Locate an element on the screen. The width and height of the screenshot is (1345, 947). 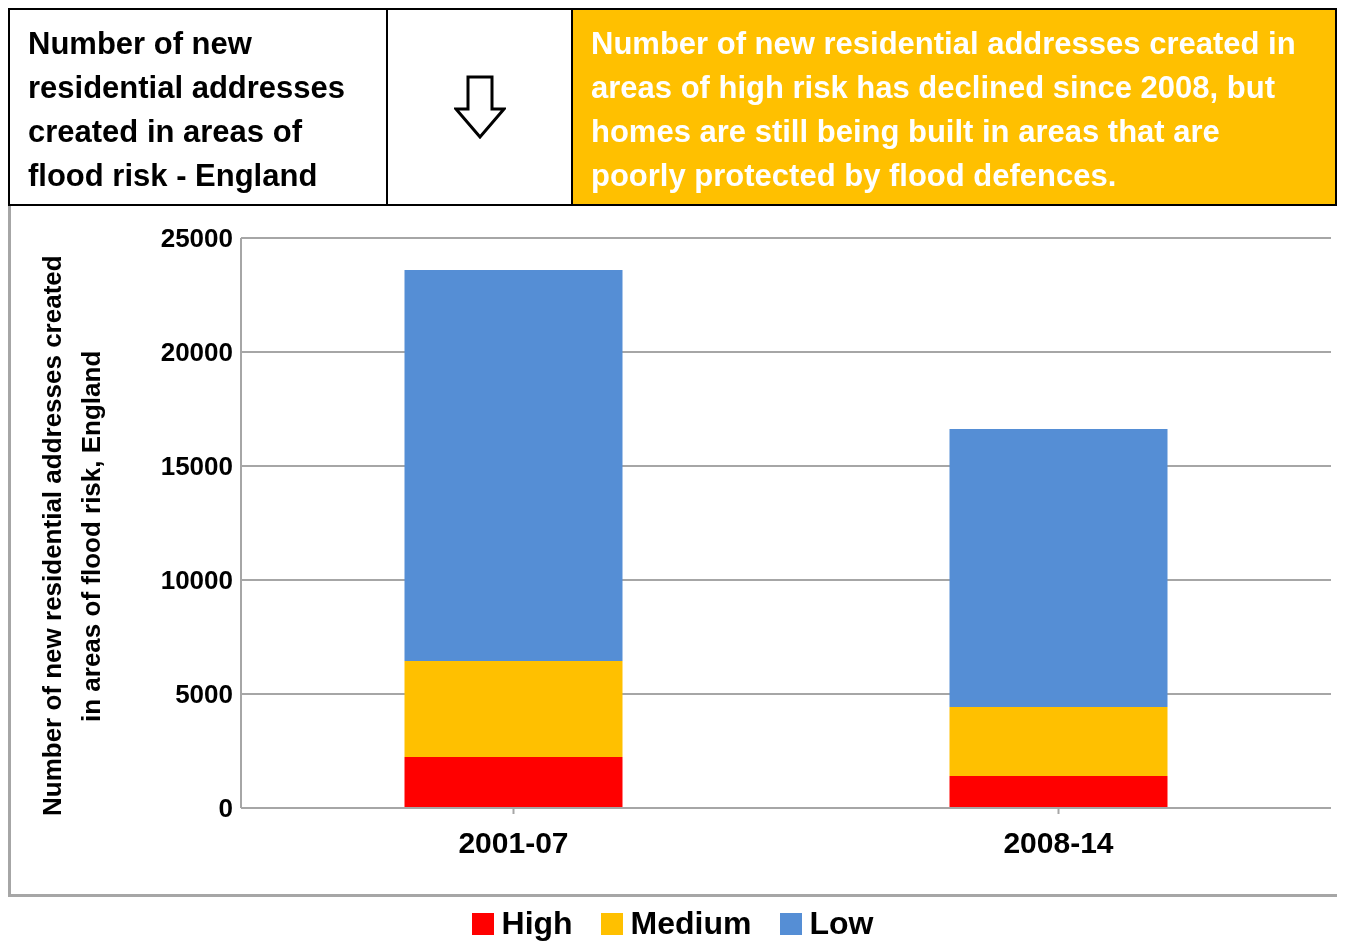
y-tick-label: 15000 is located at coordinates (196, 466).